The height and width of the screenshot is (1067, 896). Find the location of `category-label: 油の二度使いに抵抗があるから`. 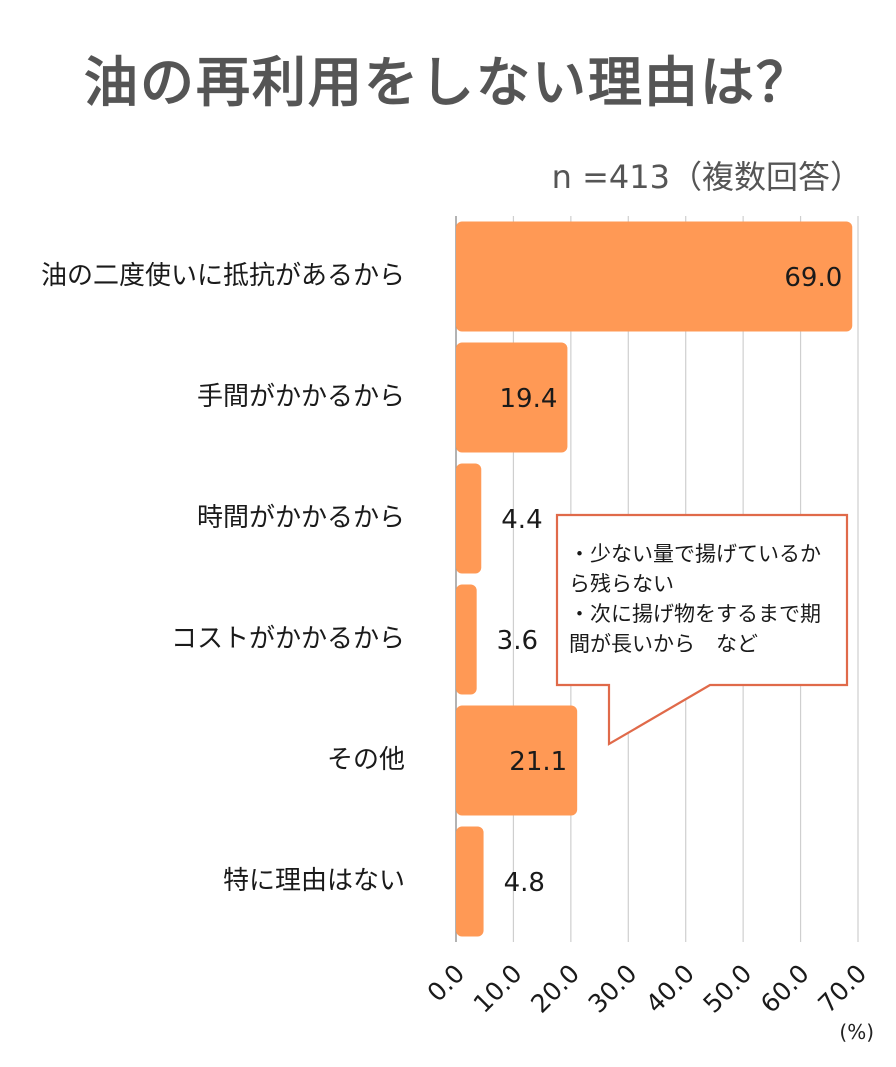

category-label: 油の二度使いに抵抗があるから is located at coordinates (223, 276).